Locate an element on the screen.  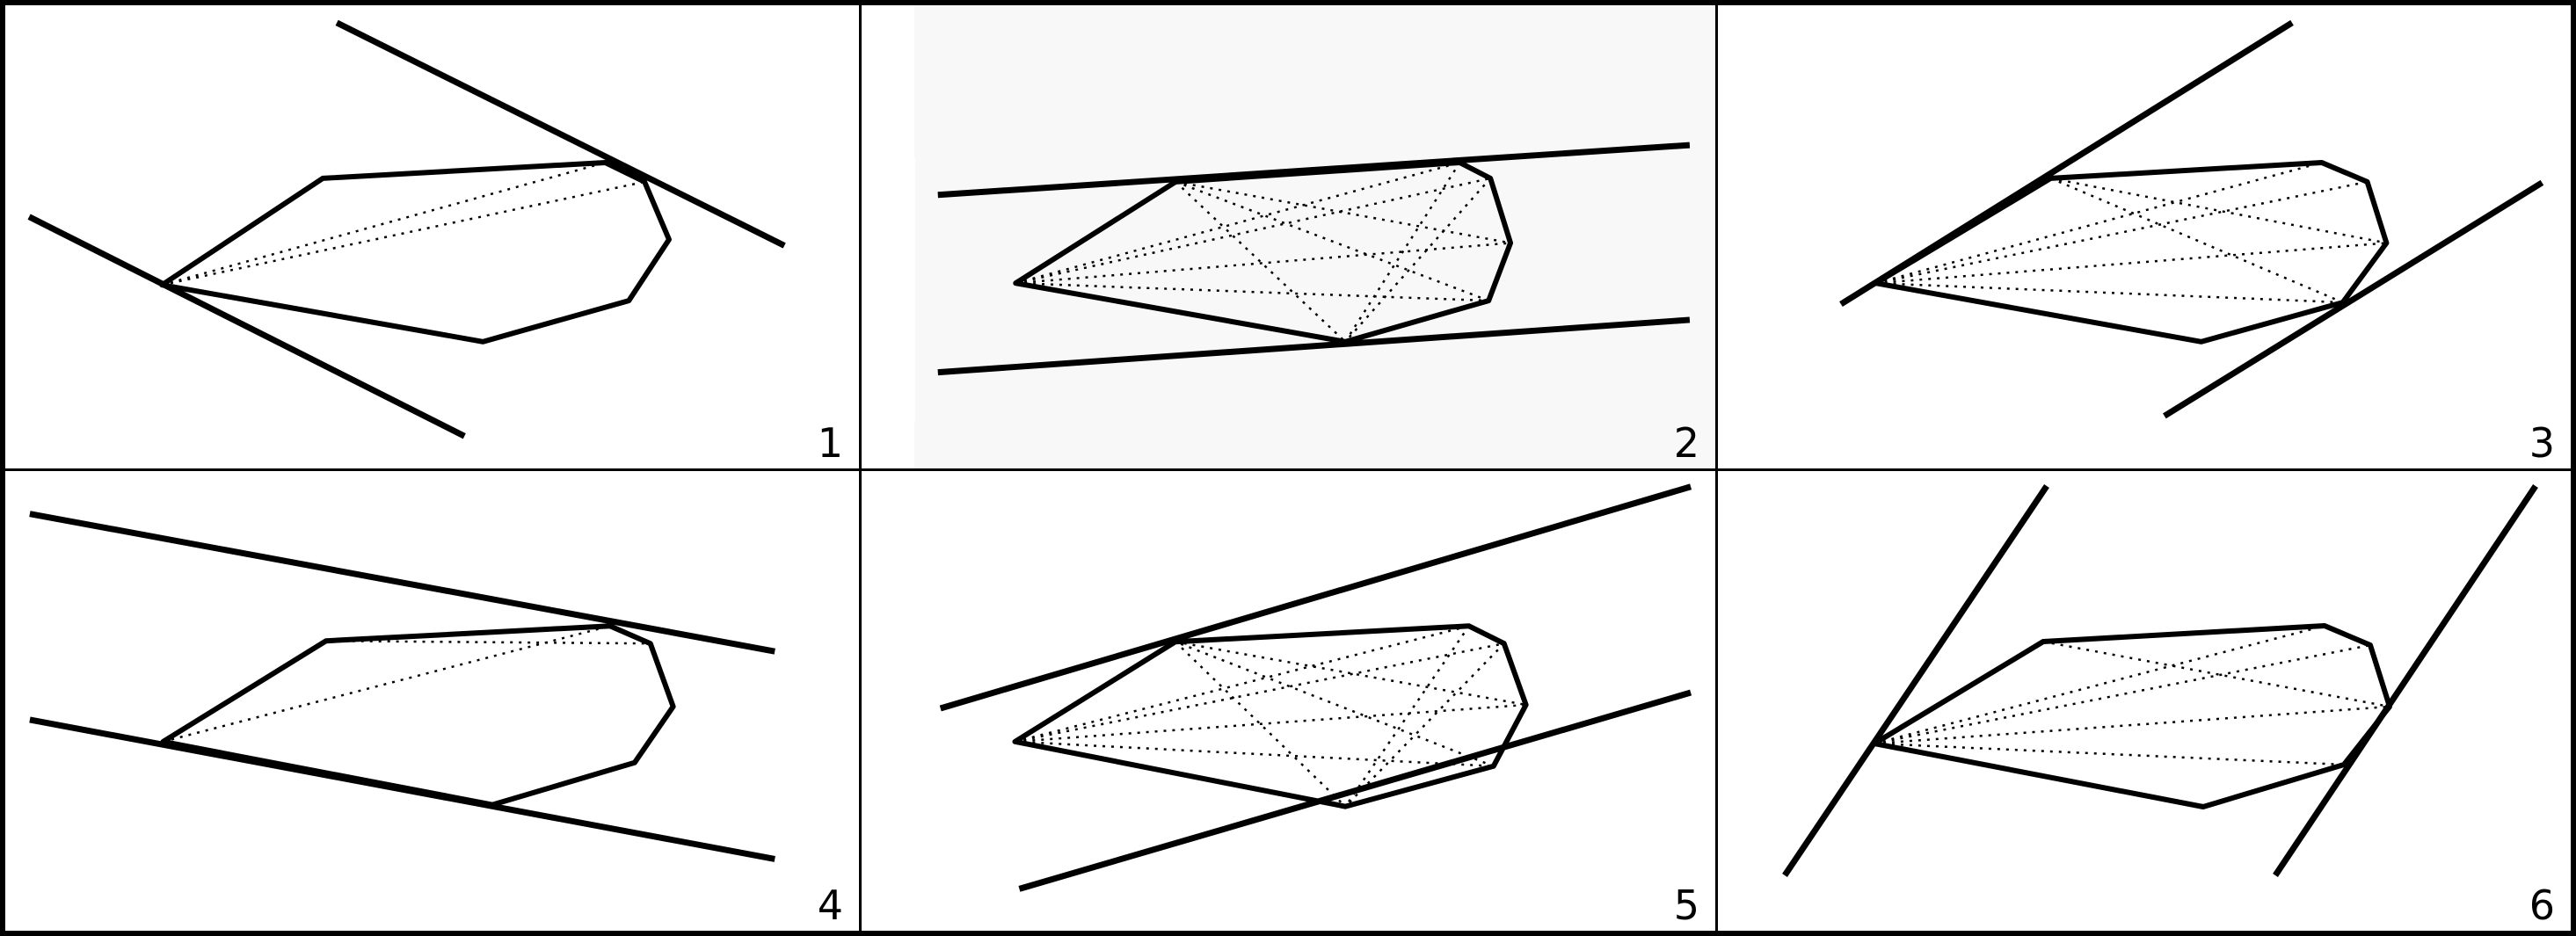
panel-3-diagram is located at coordinates (2191, 219).